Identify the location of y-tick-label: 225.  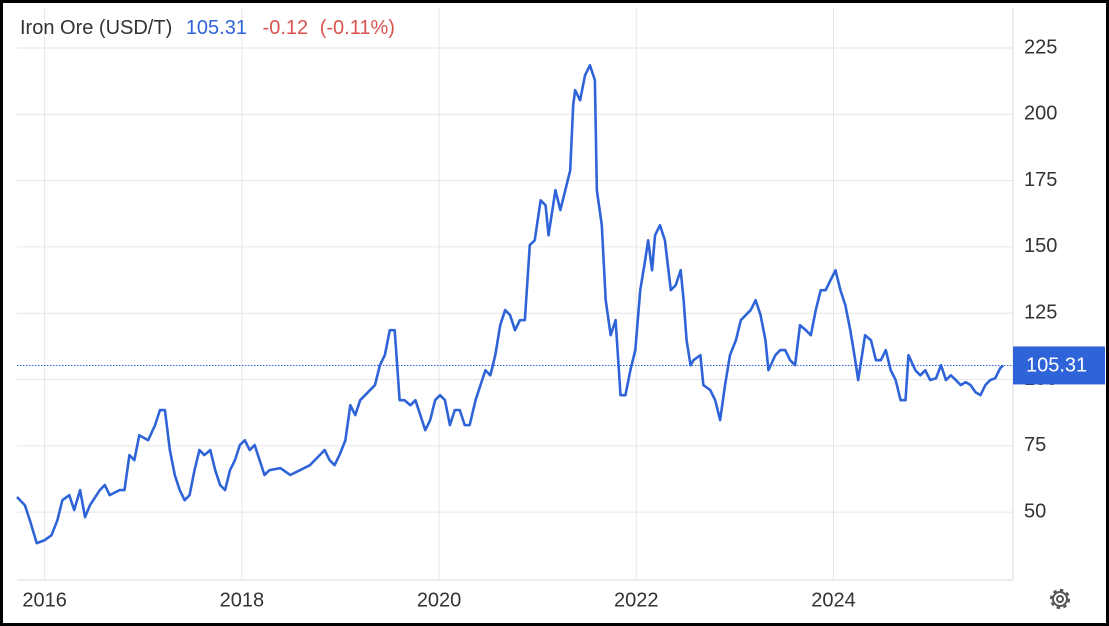
(1040, 47).